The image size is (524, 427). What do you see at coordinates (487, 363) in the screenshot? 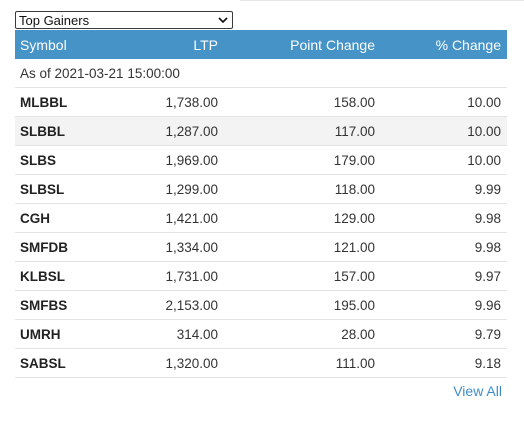
I see `cell-pct-change: 9.18` at bounding box center [487, 363].